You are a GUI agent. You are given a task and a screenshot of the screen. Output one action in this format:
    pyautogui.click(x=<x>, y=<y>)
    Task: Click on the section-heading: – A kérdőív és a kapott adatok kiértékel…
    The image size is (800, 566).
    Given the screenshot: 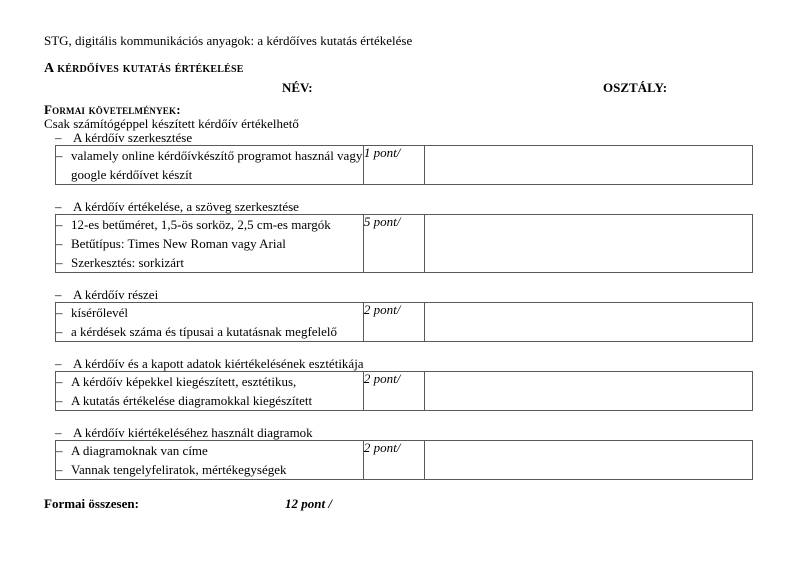 What is the action you would take?
    pyautogui.click(x=398, y=364)
    